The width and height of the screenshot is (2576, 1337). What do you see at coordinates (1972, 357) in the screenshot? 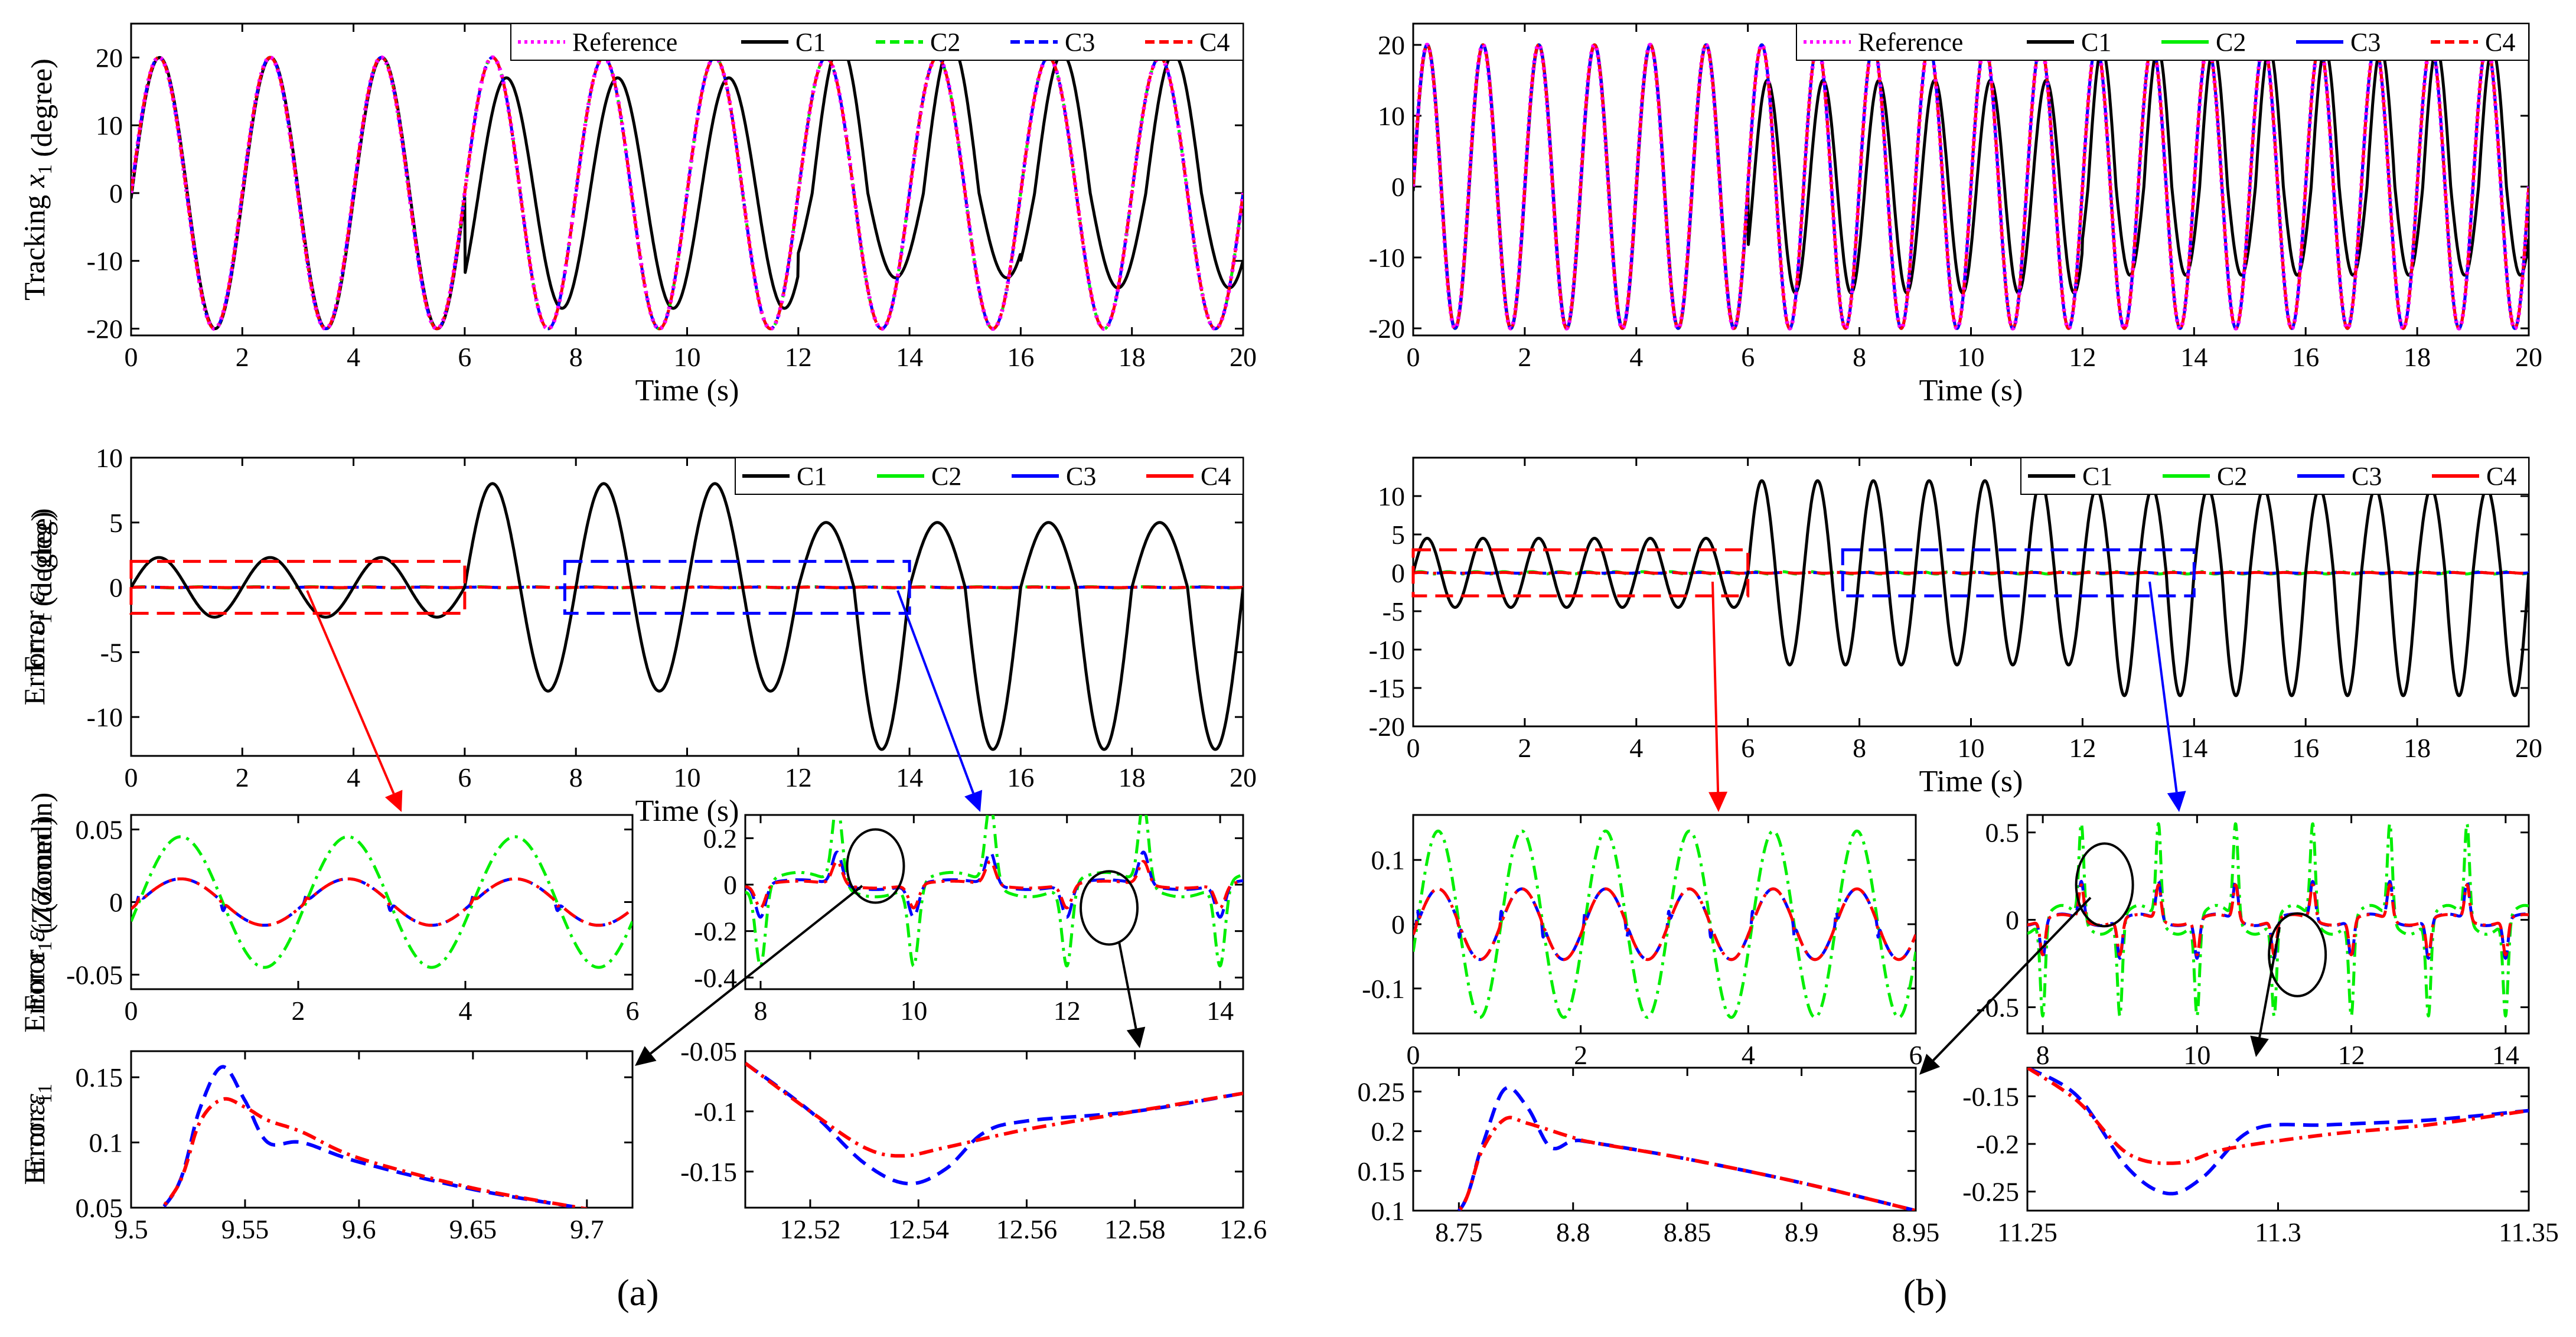
I see `b-tracking-xtick-label: 10` at bounding box center [1972, 357].